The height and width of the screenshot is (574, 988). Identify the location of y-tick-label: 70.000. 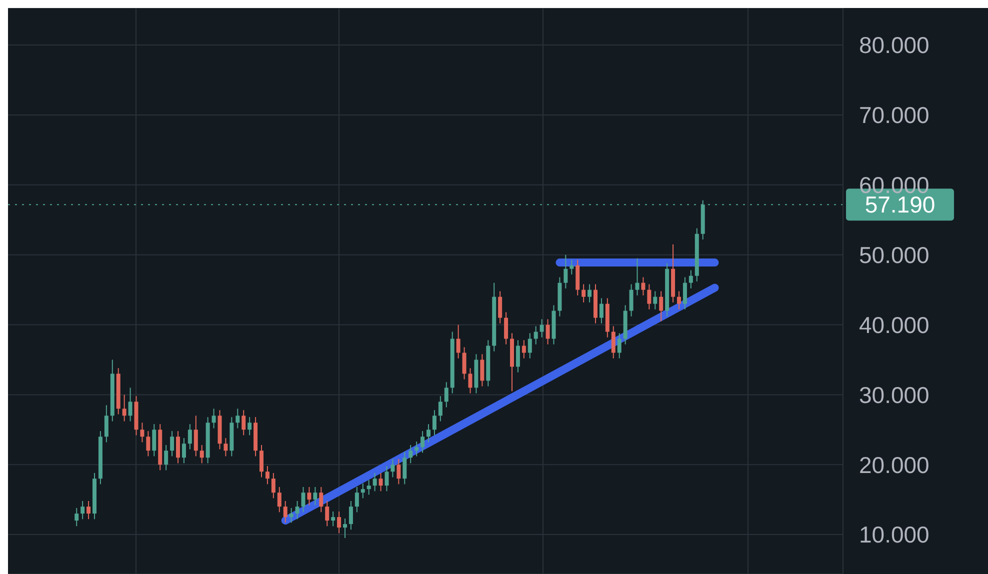
(894, 115).